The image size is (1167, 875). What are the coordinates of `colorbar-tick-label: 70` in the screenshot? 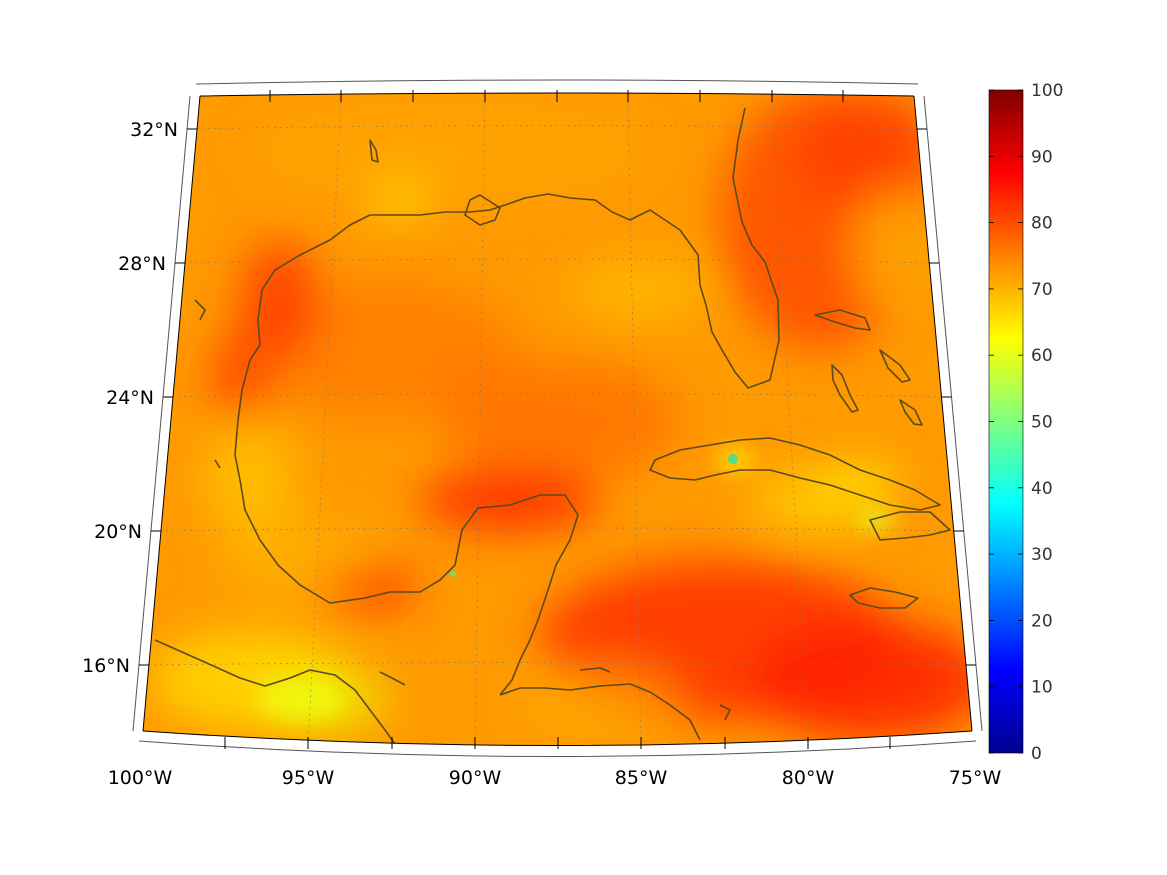 It's located at (1042, 290).